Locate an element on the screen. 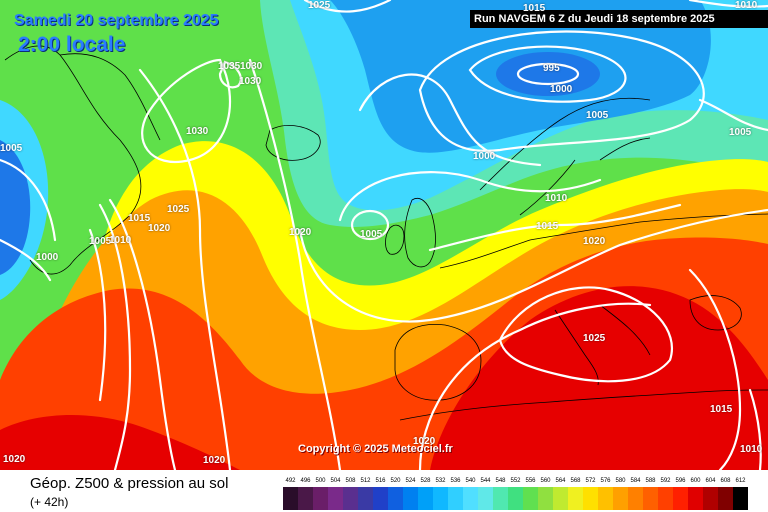 This screenshot has width=768, height=512. legend-cell: 520 is located at coordinates (395, 494).